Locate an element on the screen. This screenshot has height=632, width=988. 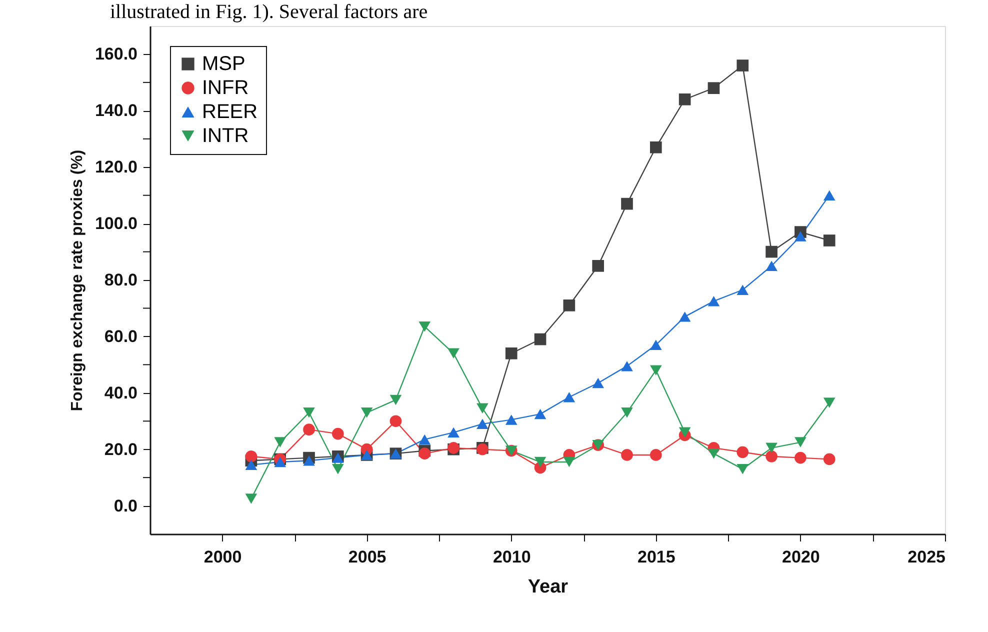
legend-label: REER is located at coordinates (230, 112).